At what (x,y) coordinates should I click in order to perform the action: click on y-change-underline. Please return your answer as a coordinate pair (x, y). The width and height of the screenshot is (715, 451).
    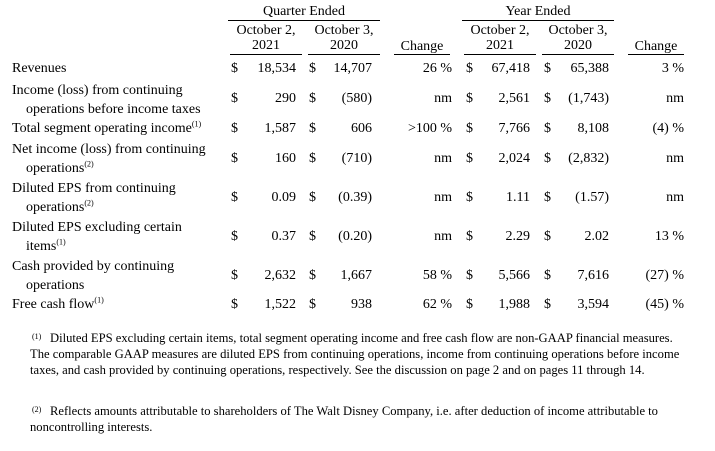
    Looking at the image, I should click on (656, 54).